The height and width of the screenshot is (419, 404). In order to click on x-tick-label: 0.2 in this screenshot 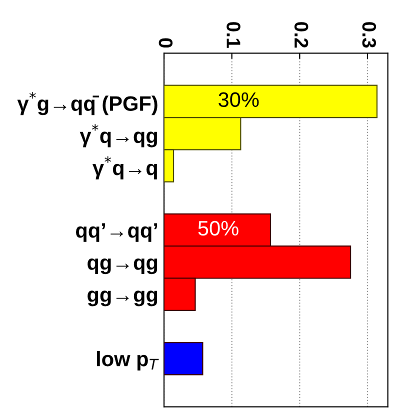, I will do `click(301, 35)`.